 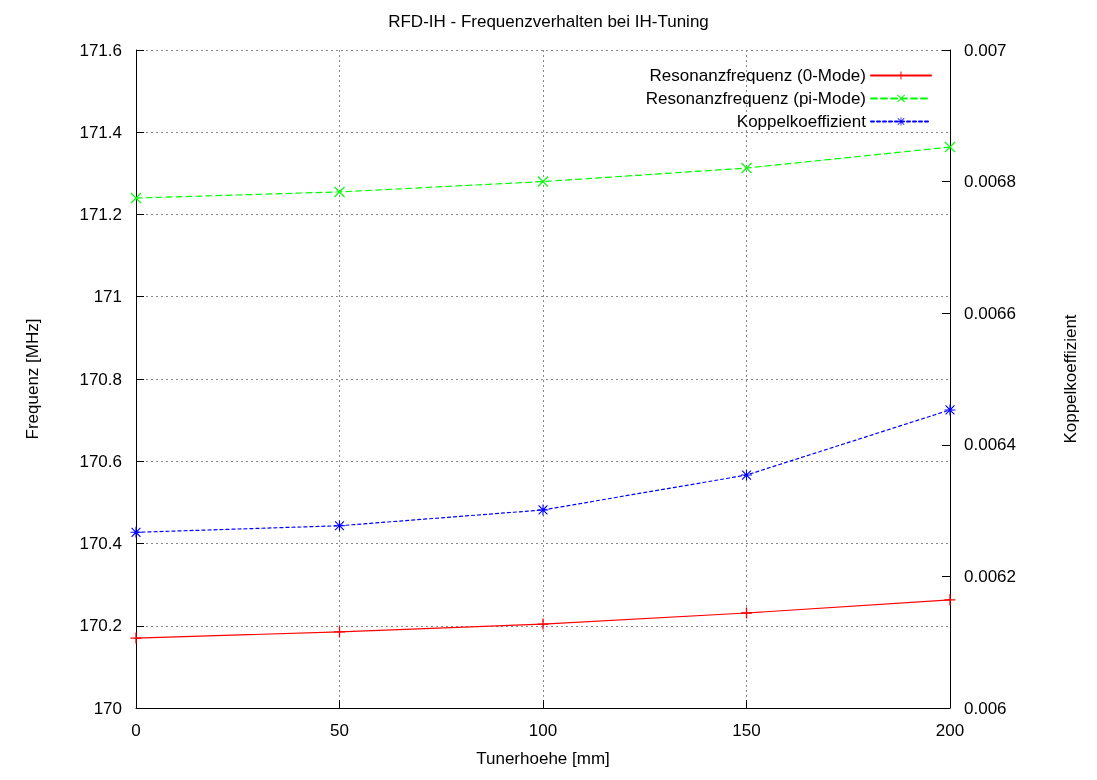 I want to click on y-tick-label: 170.4, so click(x=100, y=543).